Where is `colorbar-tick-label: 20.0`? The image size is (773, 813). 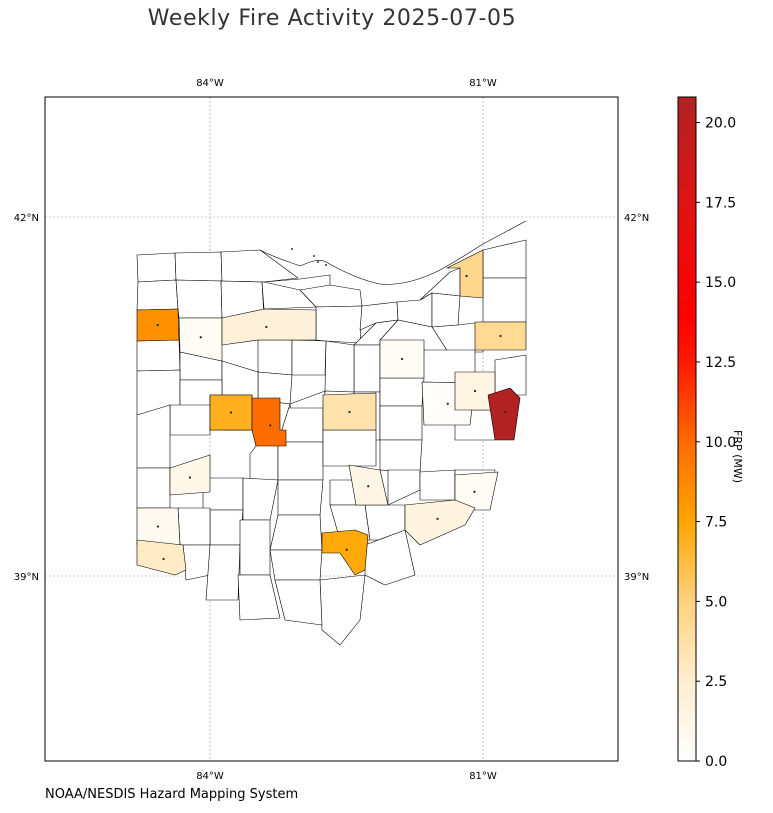 colorbar-tick-label: 20.0 is located at coordinates (720, 124).